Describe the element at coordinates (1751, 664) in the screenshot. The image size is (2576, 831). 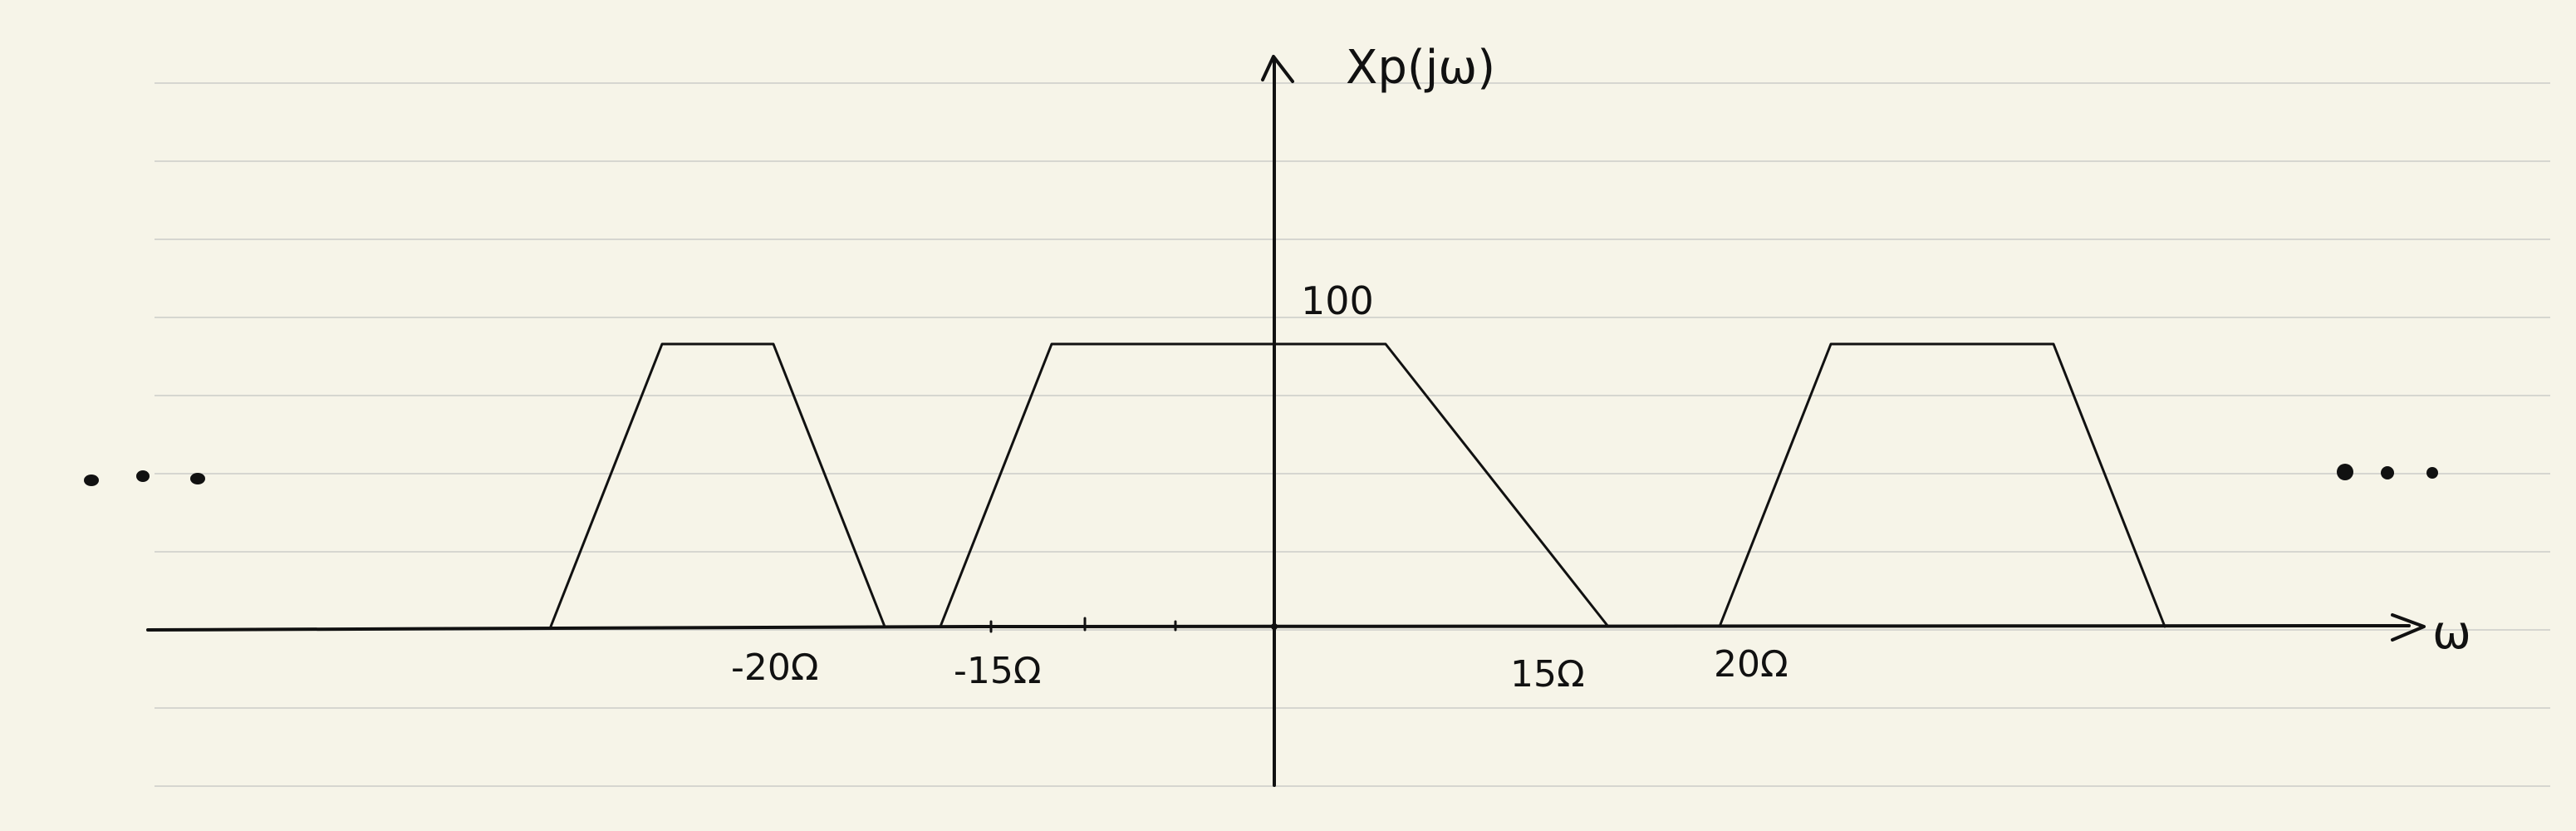
I see `tick-label-20: 20Ω` at that location.